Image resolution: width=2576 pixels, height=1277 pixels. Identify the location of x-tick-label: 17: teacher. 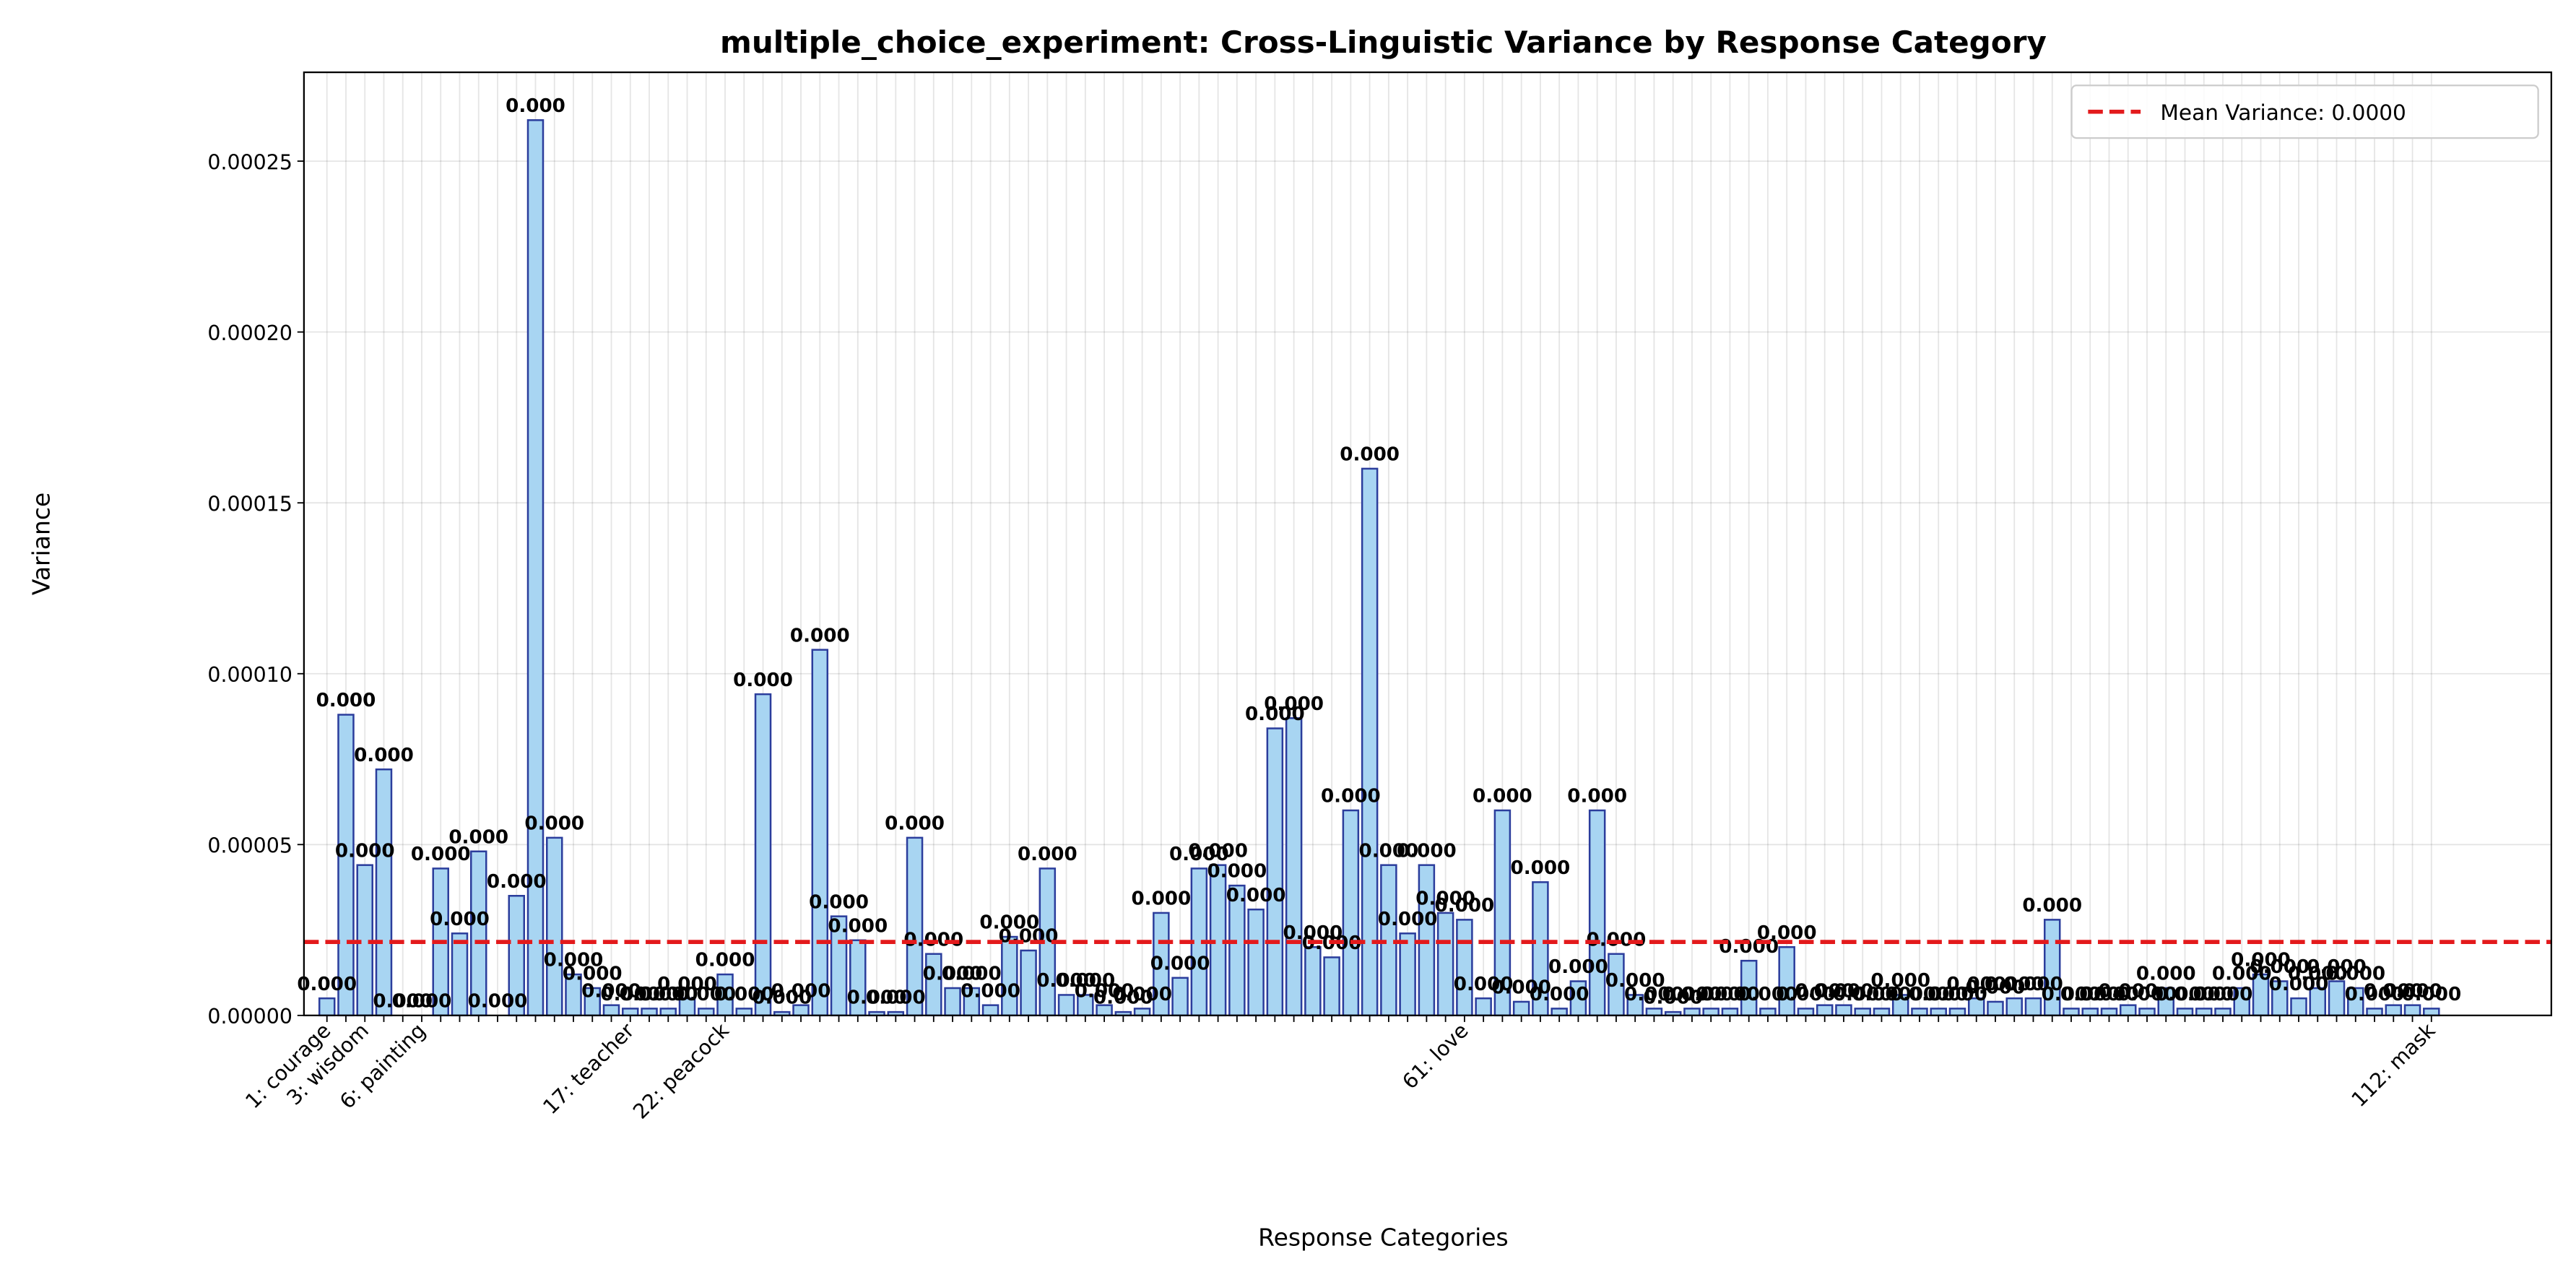
(588, 1068).